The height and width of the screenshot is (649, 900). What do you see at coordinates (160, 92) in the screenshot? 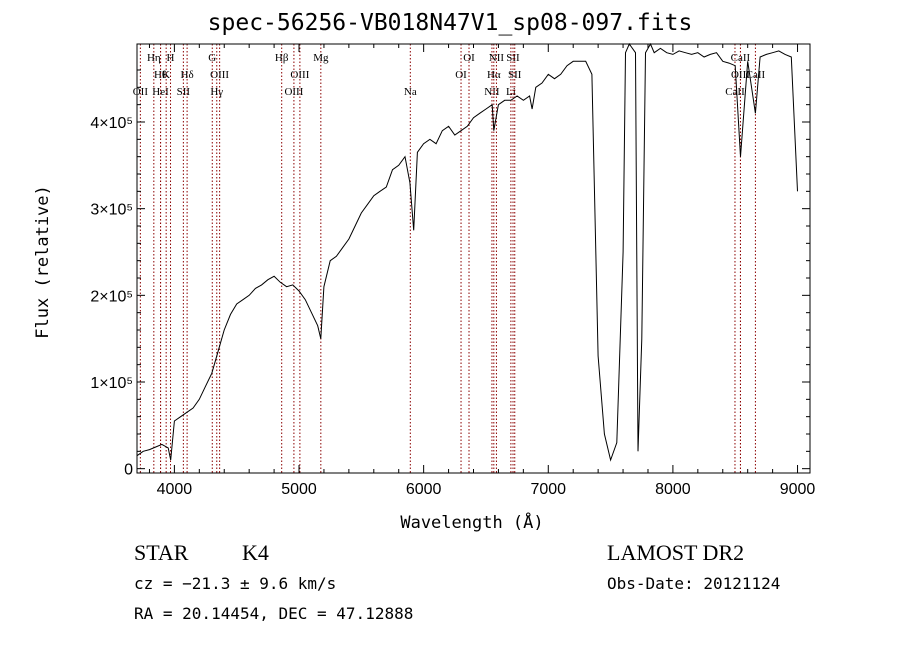
I see `line-label-3: HeI` at bounding box center [160, 92].